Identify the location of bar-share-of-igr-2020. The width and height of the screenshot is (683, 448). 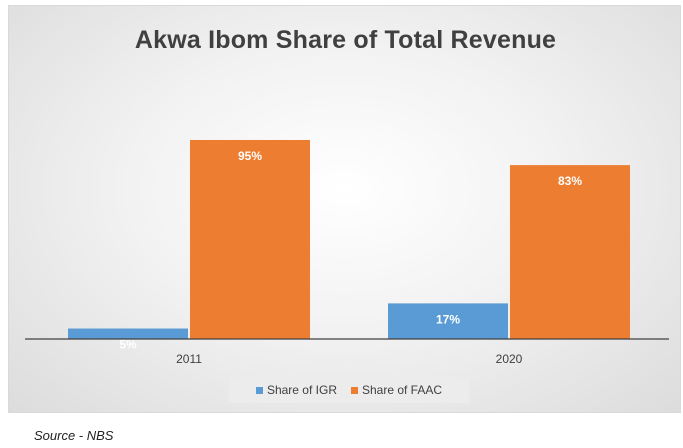
(448, 321).